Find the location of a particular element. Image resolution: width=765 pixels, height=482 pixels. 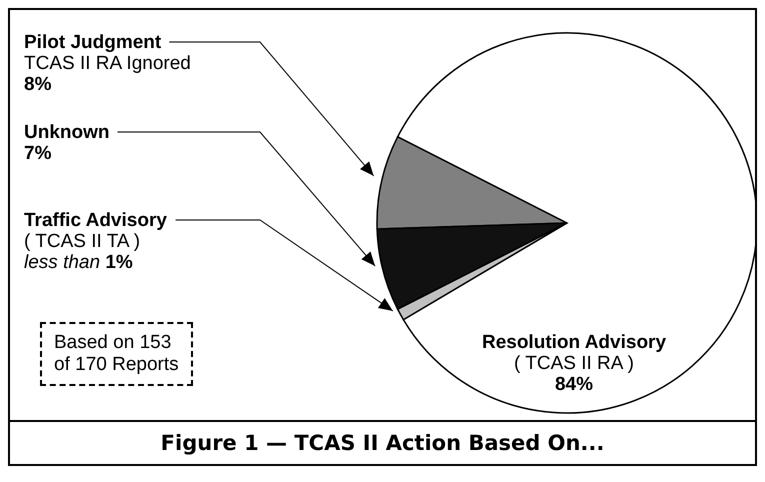

data-label: 8% is located at coordinates (38, 84).